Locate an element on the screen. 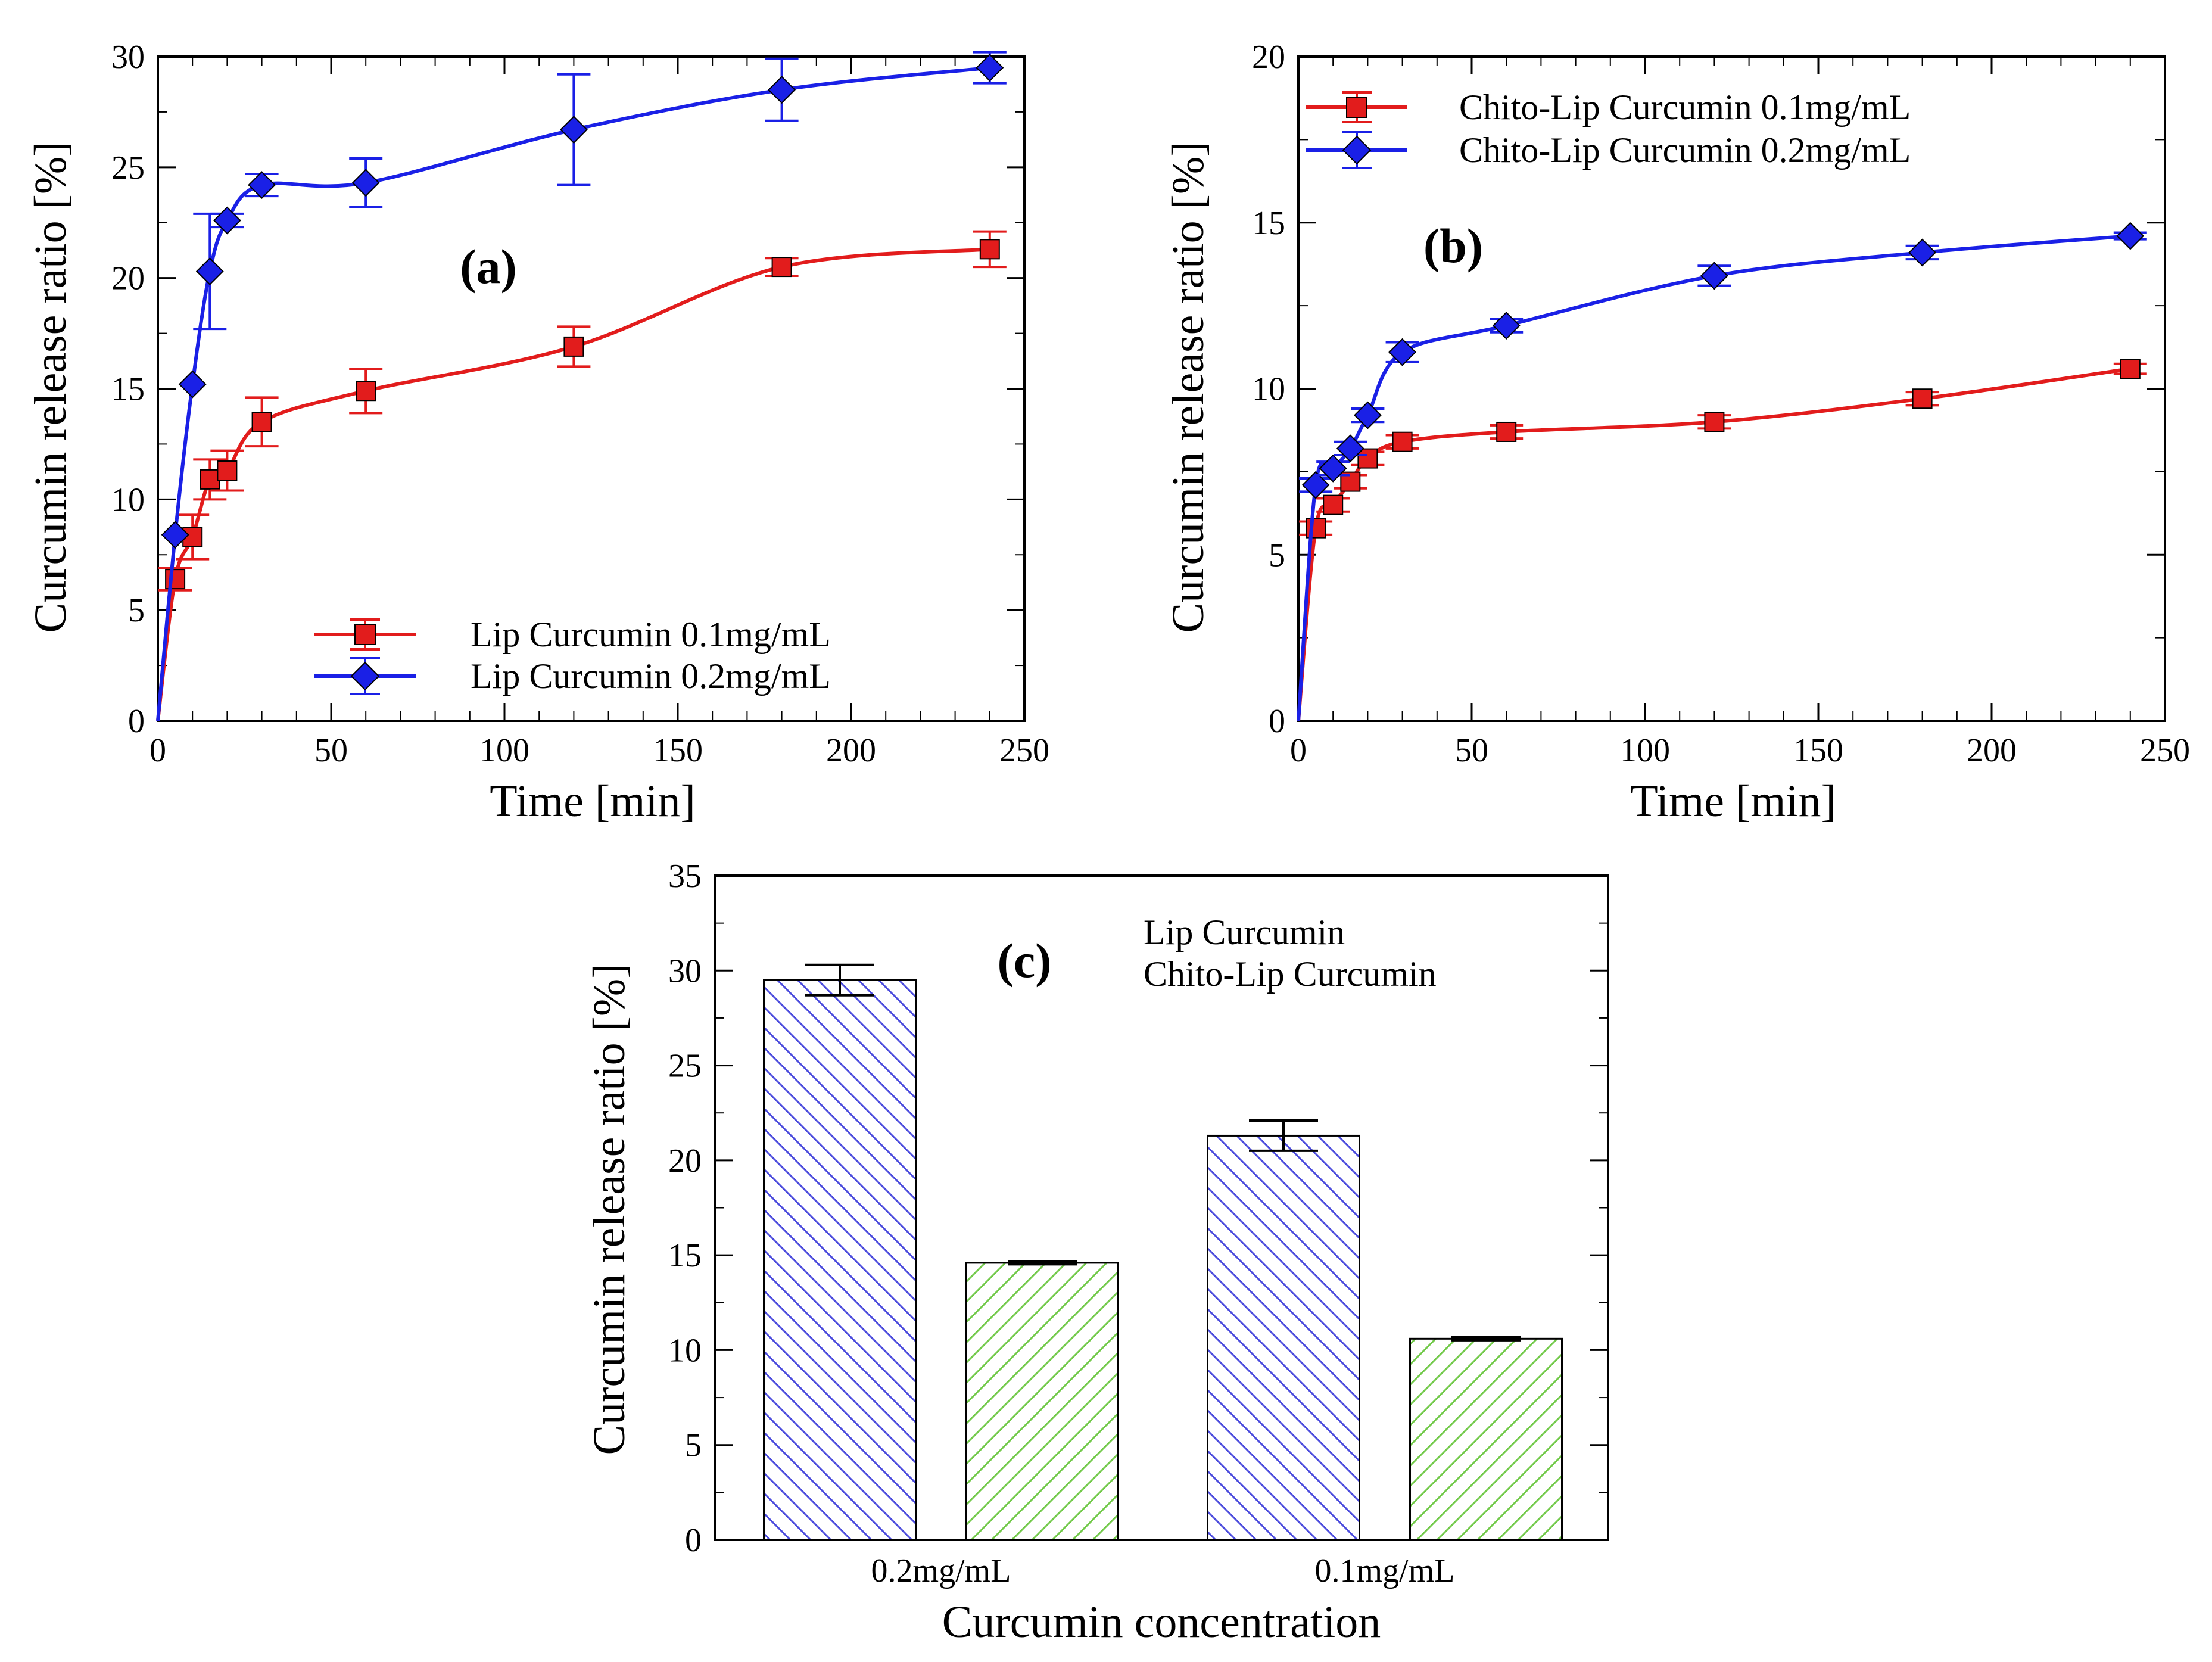  panel-c-legend: Lip Curcumin Chito-Lip Curcumin is located at coordinates (1290, 953).